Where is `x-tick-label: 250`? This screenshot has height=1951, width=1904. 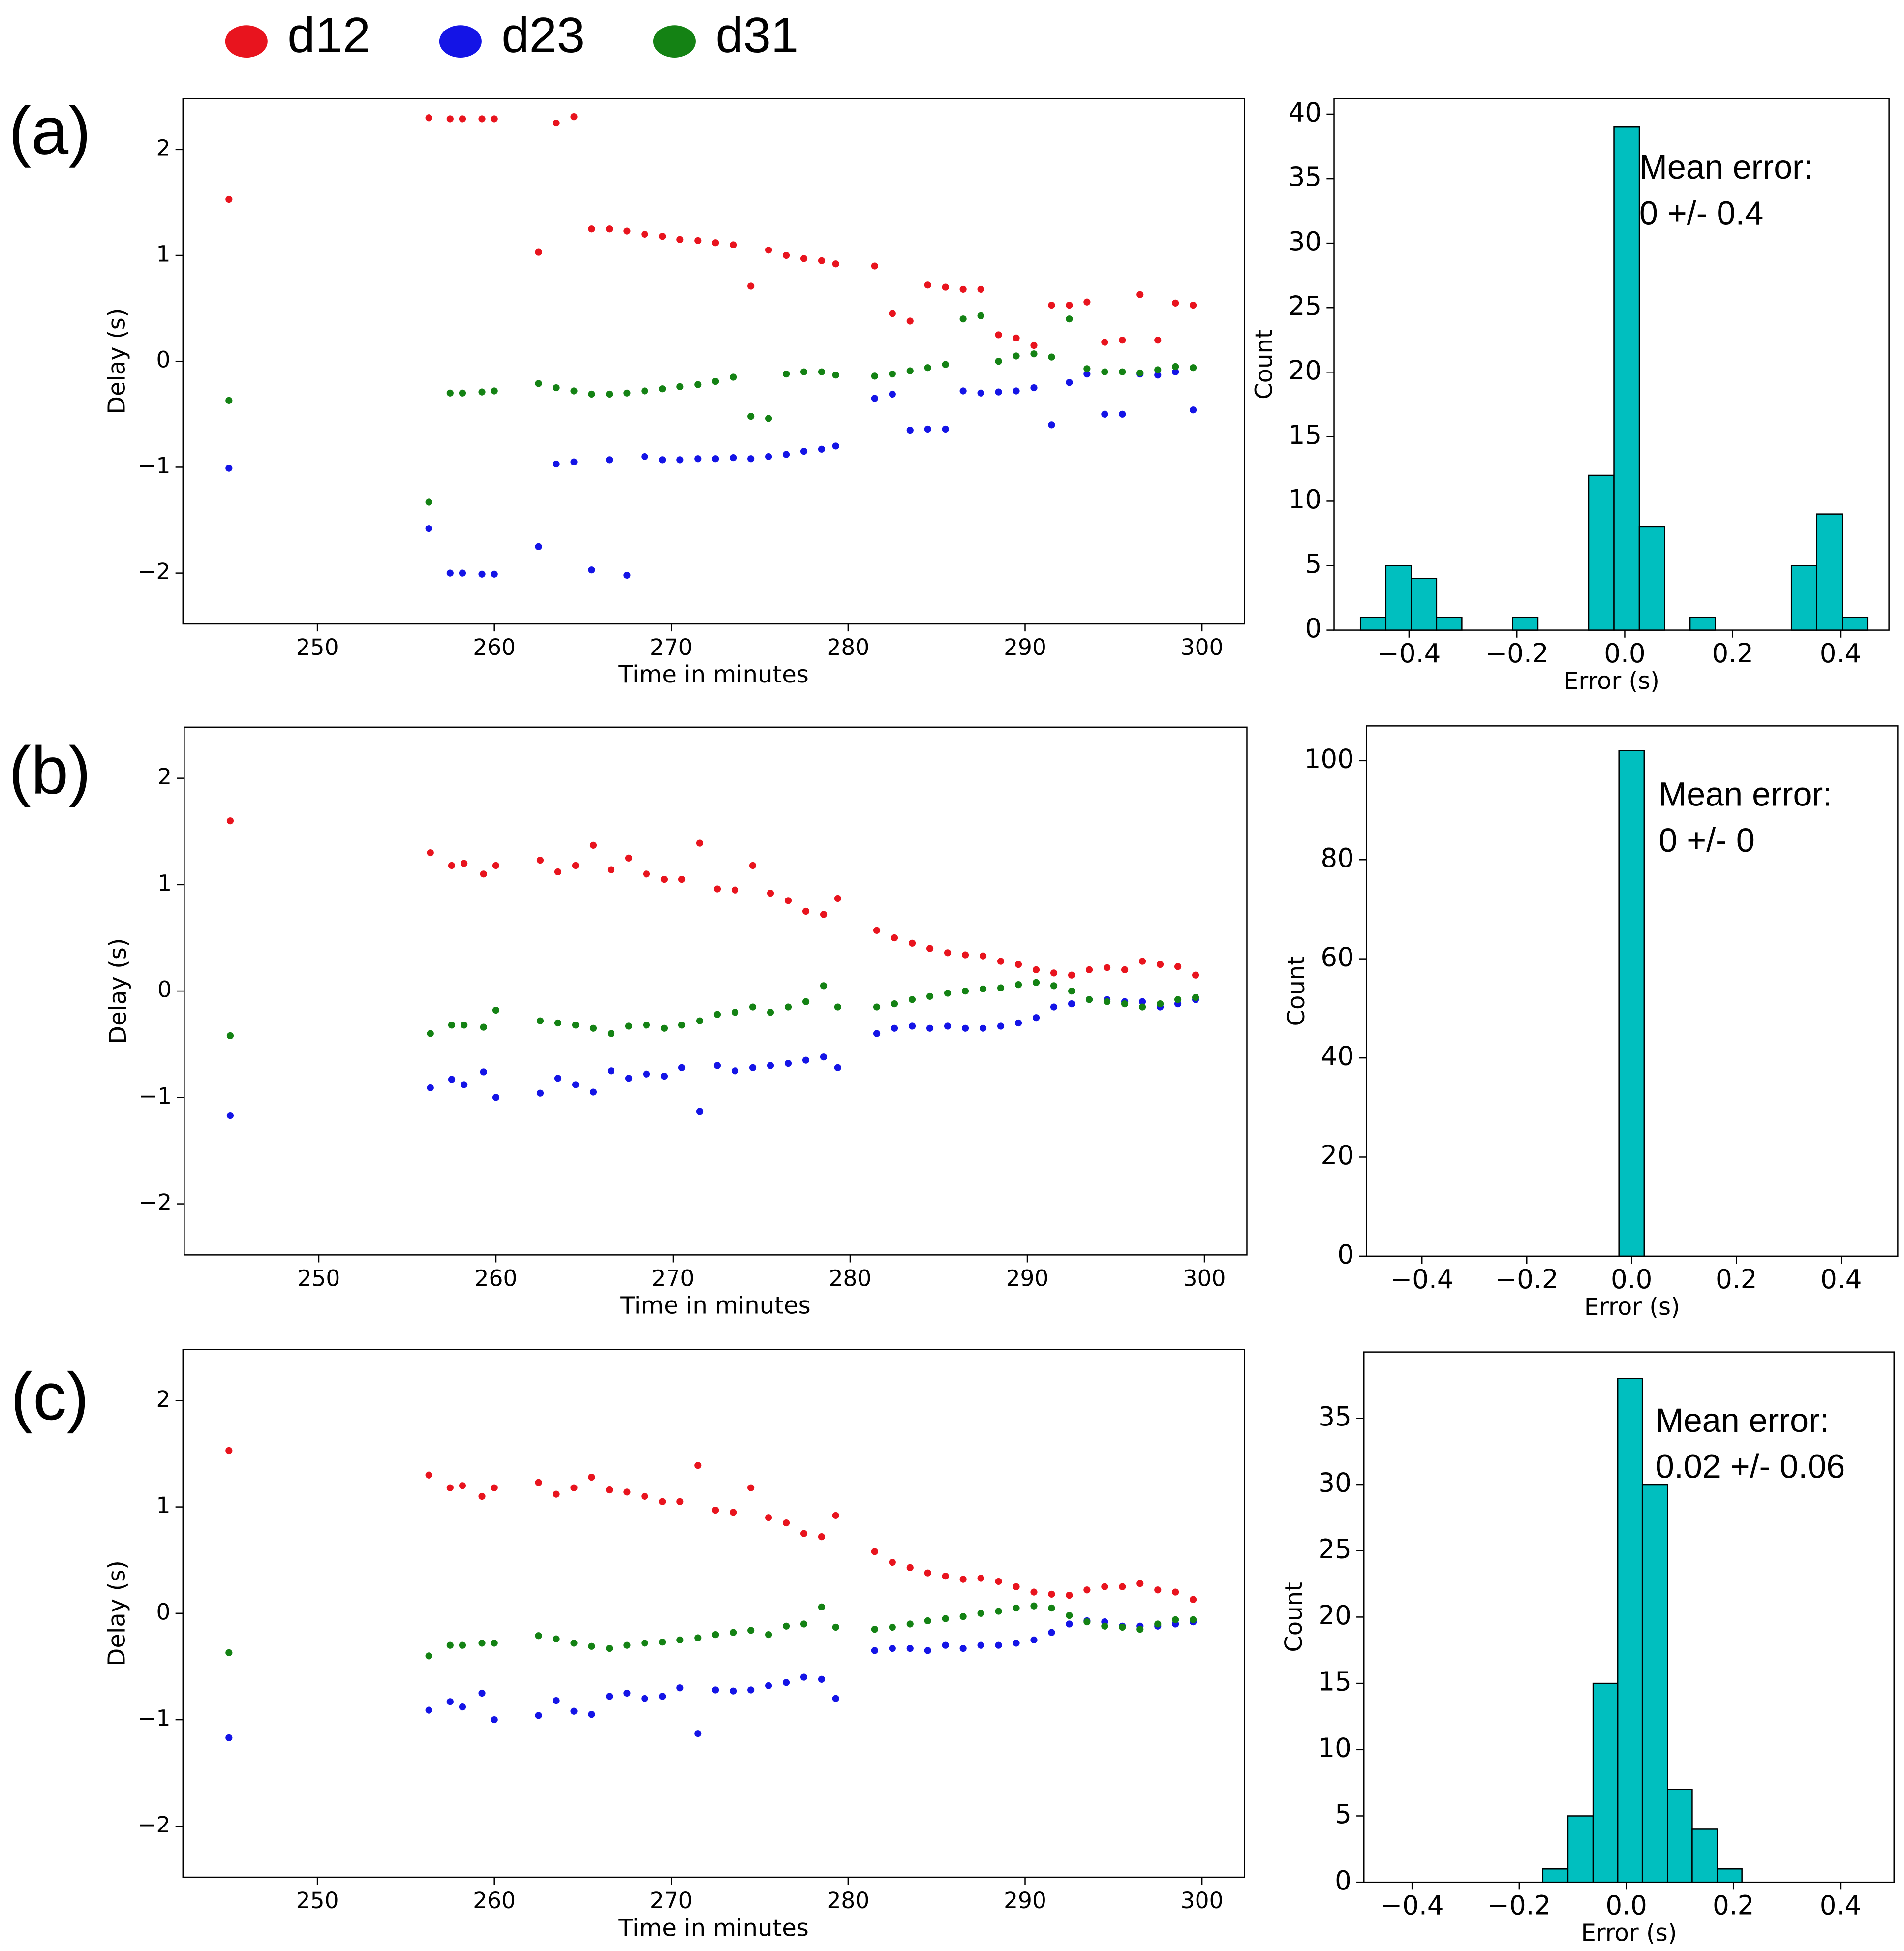
x-tick-label: 250 is located at coordinates (319, 1278).